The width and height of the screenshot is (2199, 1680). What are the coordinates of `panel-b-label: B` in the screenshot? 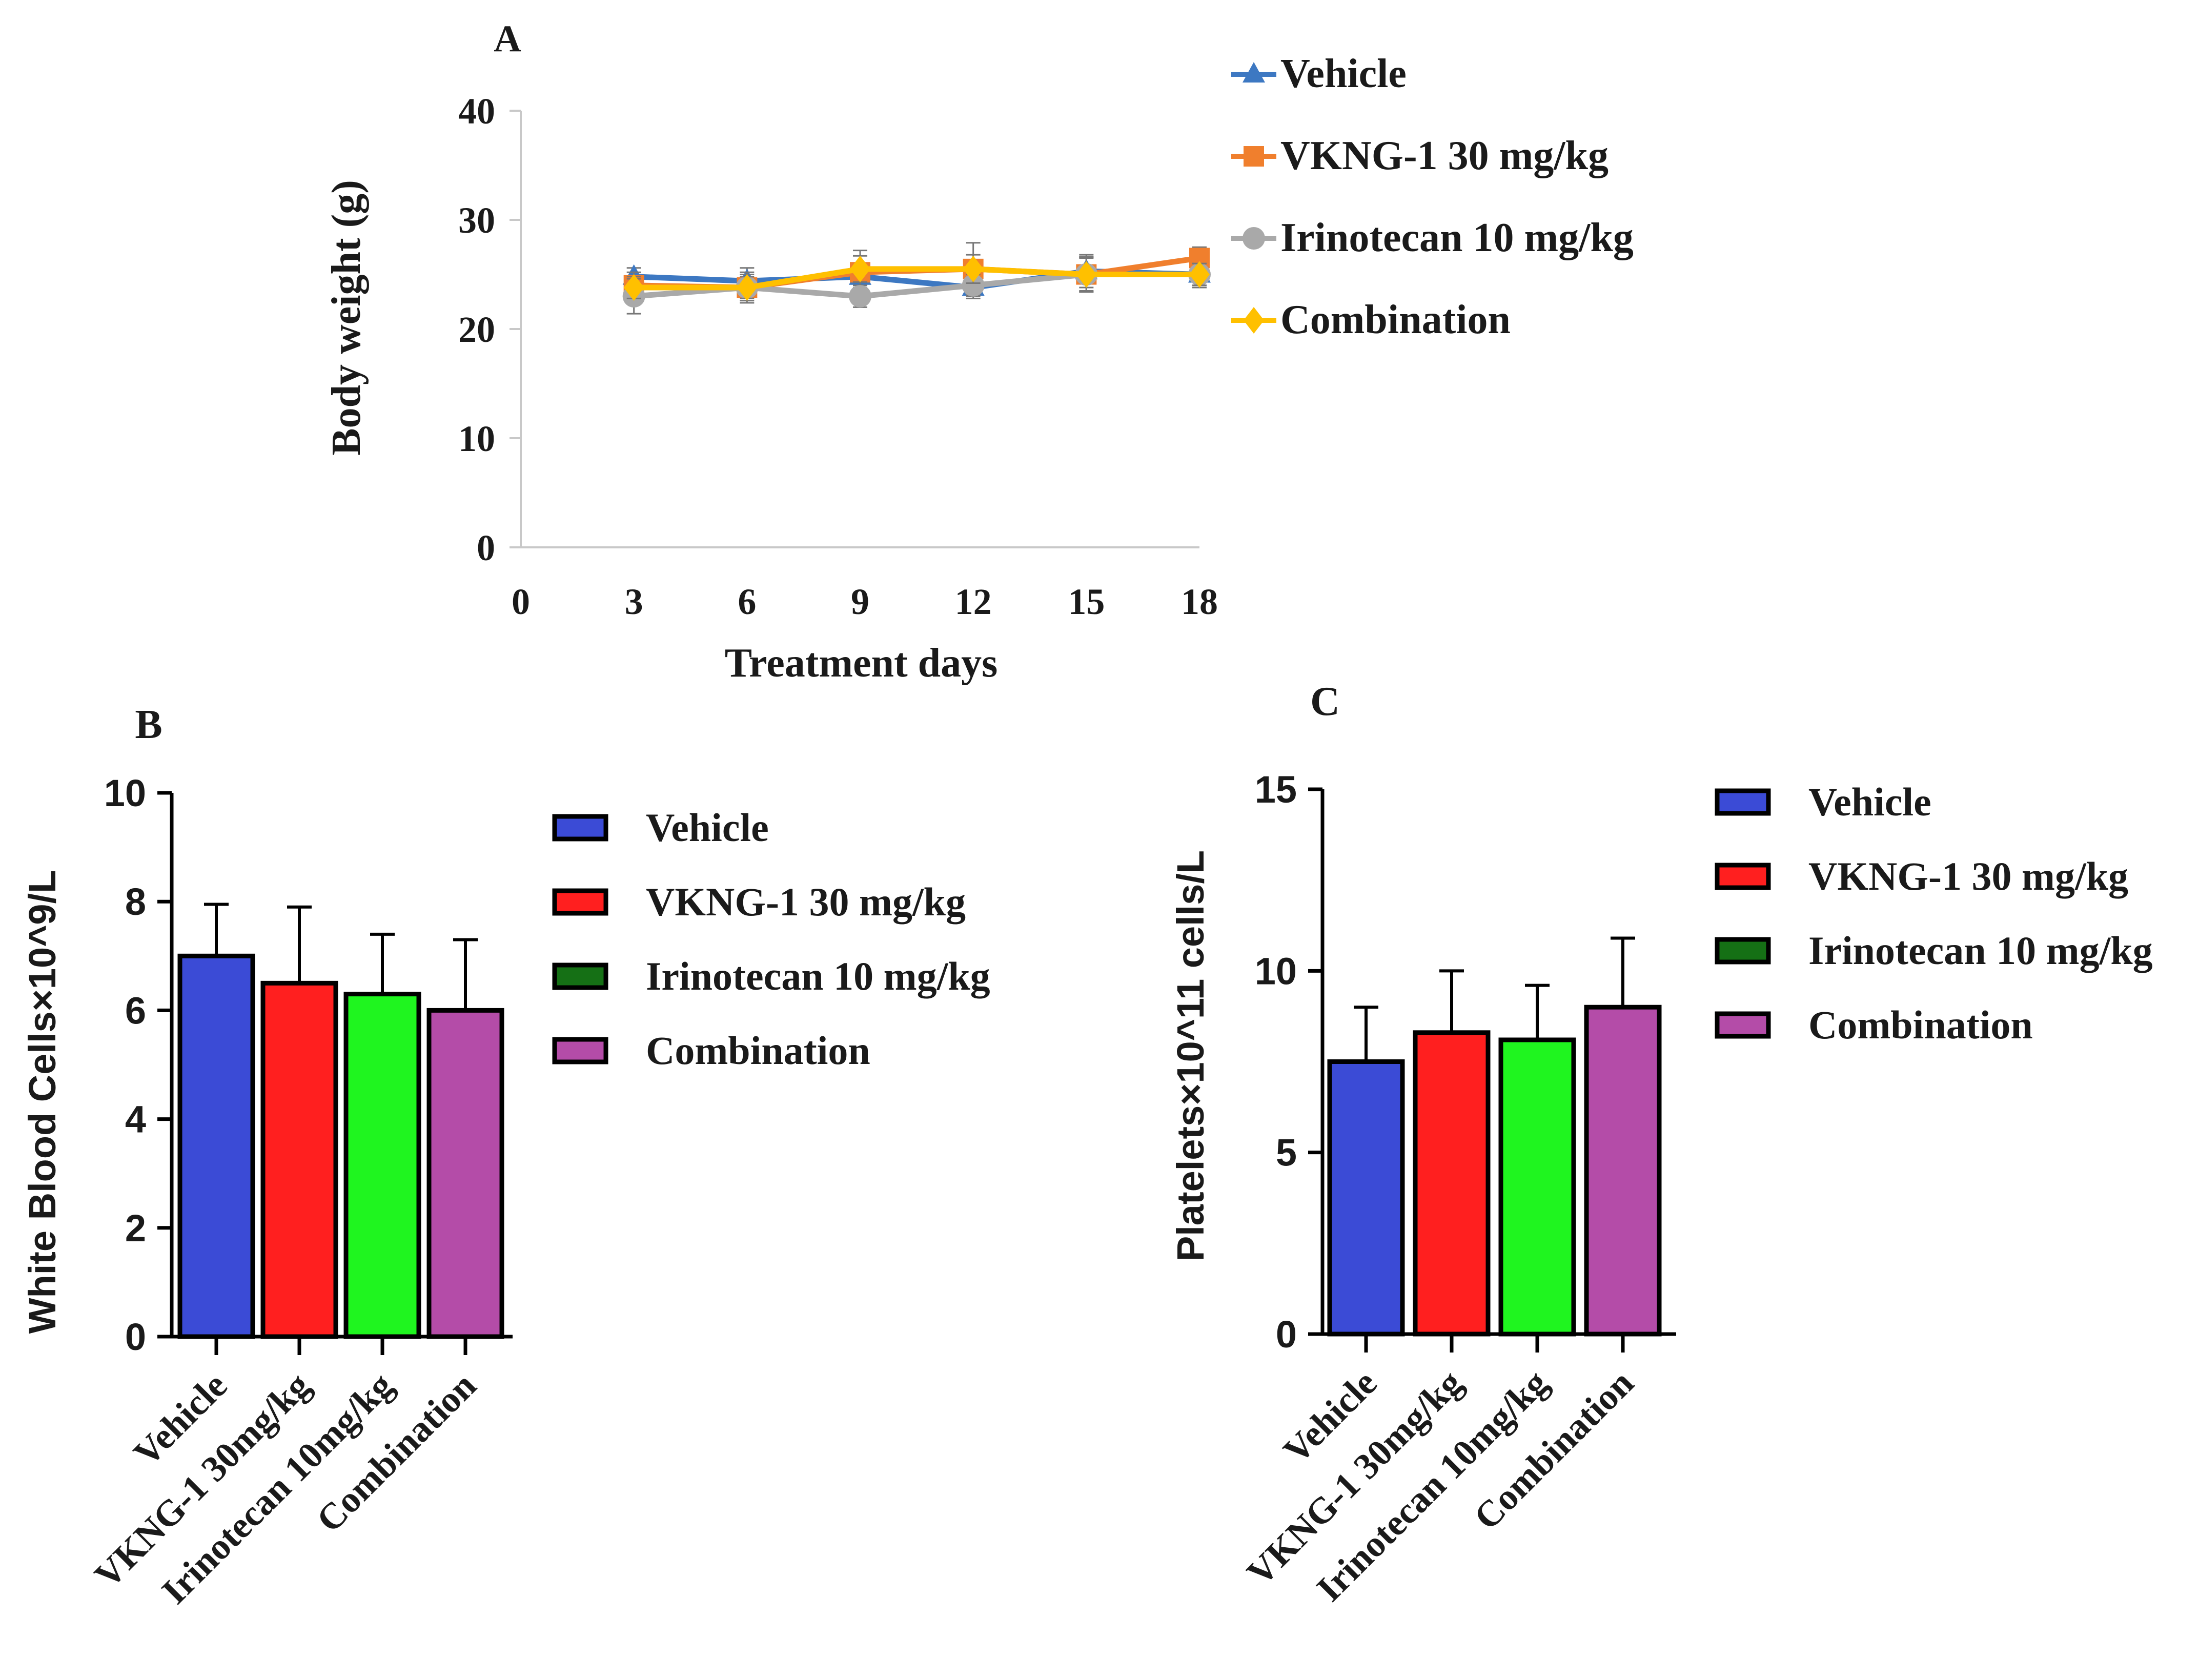 It's located at (148, 724).